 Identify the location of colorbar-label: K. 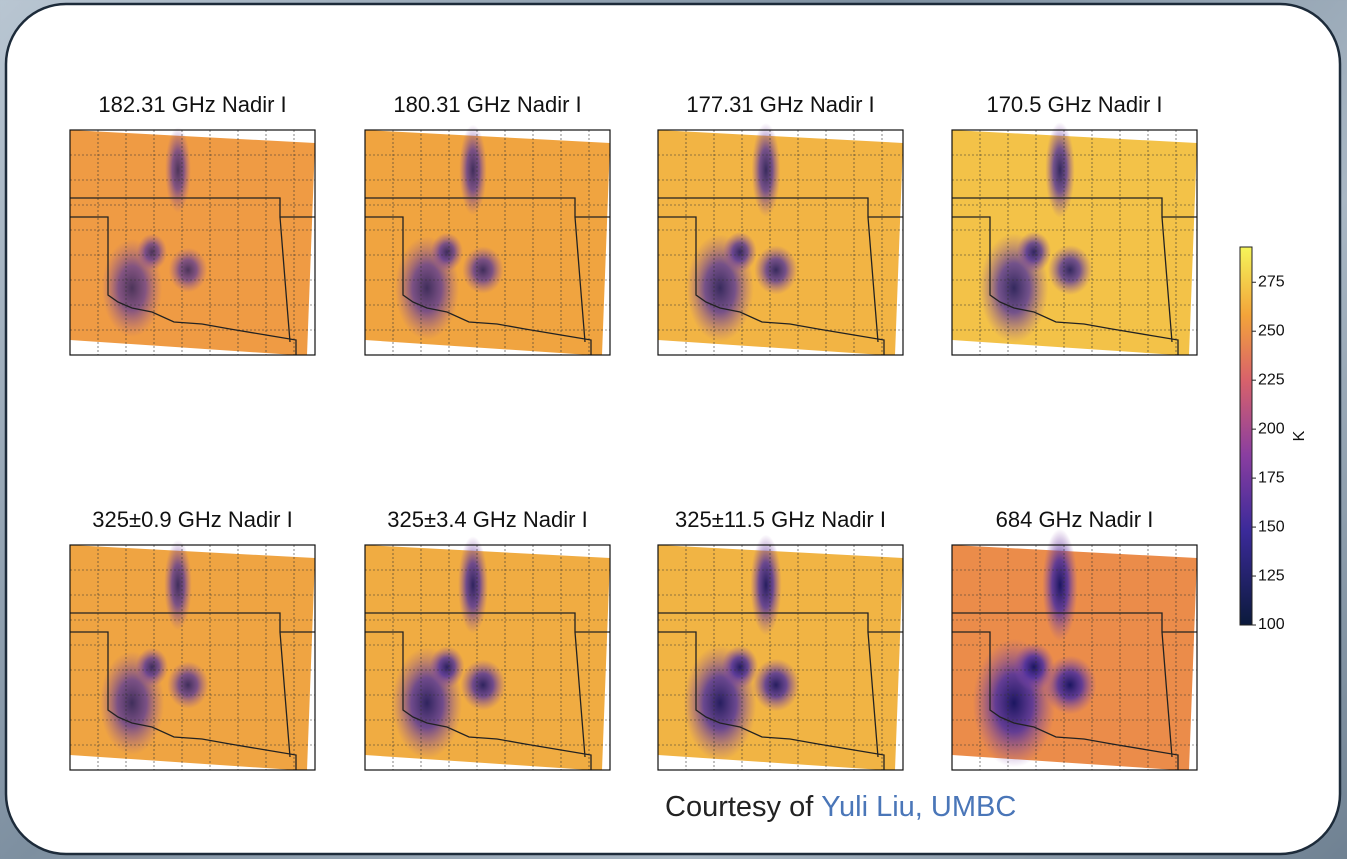
(1299, 435).